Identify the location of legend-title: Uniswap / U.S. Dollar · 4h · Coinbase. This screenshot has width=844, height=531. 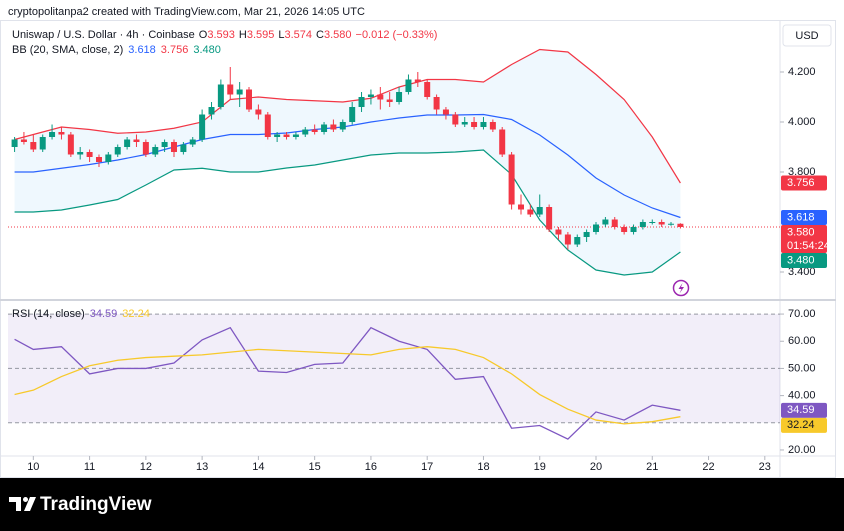
(103, 35).